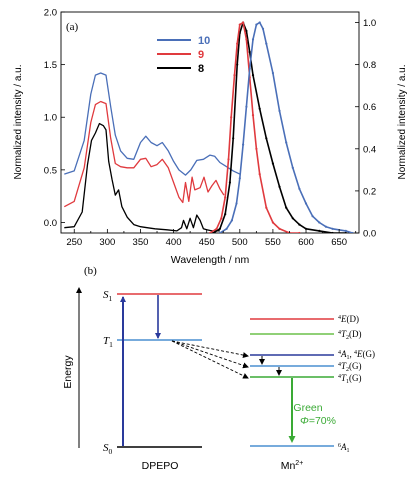 This screenshot has width=413, height=478. What do you see at coordinates (307, 408) in the screenshot?
I see `green-label: Green` at bounding box center [307, 408].